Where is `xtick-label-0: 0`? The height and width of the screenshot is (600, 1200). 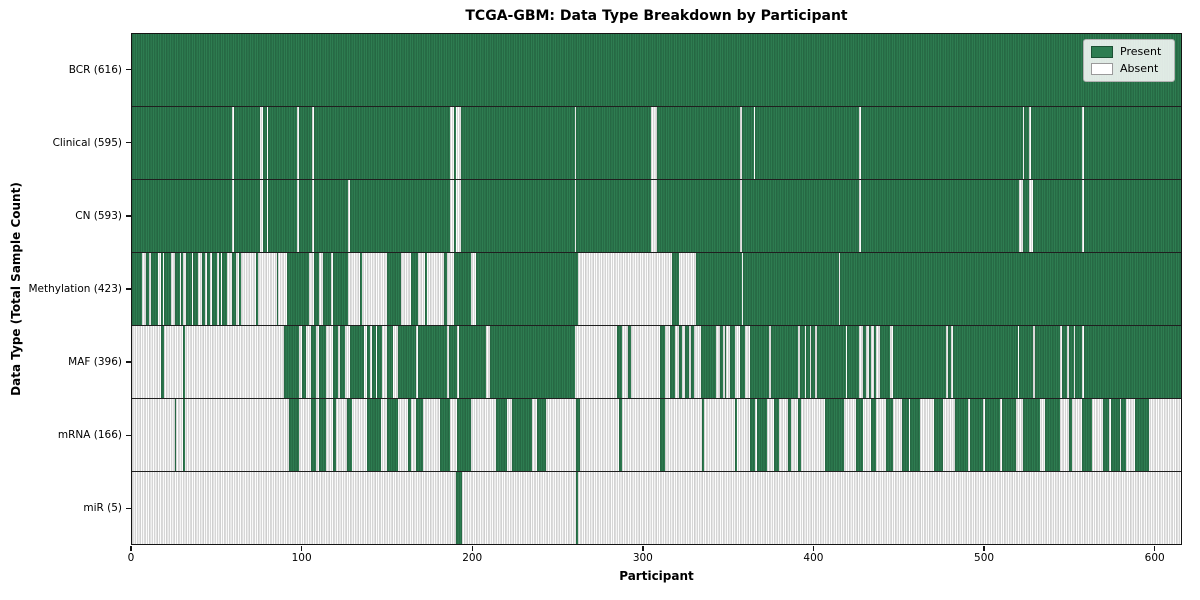 xtick-label-0: 0 is located at coordinates (131, 558).